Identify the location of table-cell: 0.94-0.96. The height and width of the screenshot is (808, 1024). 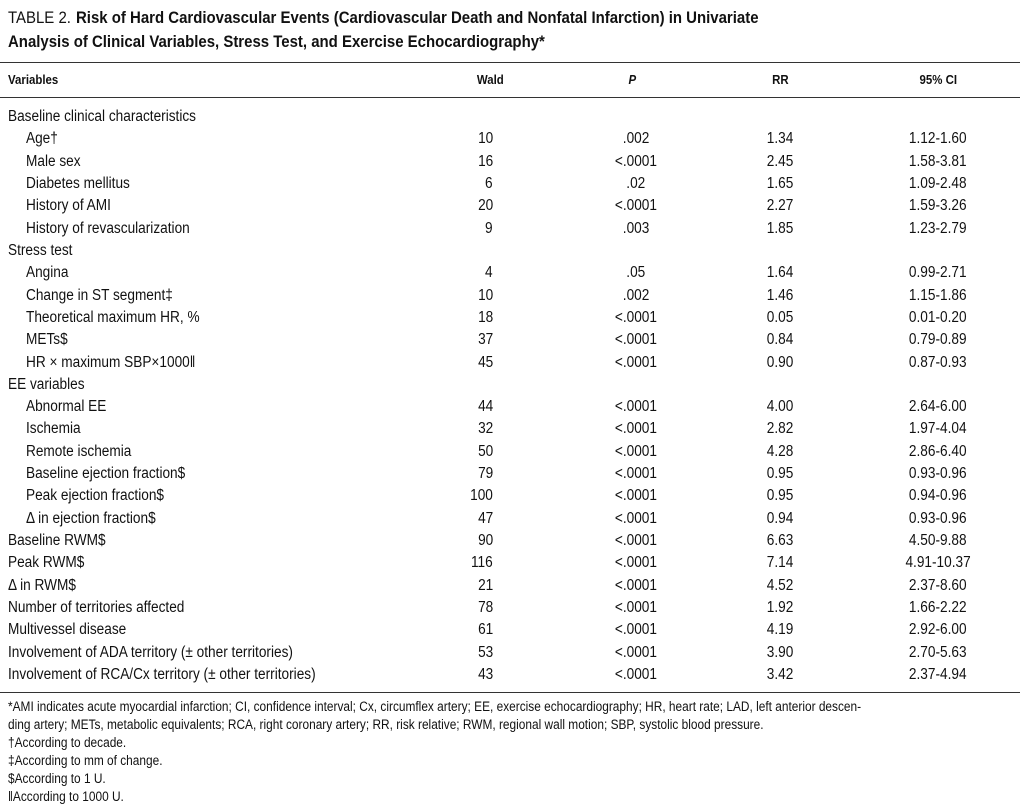
(938, 496).